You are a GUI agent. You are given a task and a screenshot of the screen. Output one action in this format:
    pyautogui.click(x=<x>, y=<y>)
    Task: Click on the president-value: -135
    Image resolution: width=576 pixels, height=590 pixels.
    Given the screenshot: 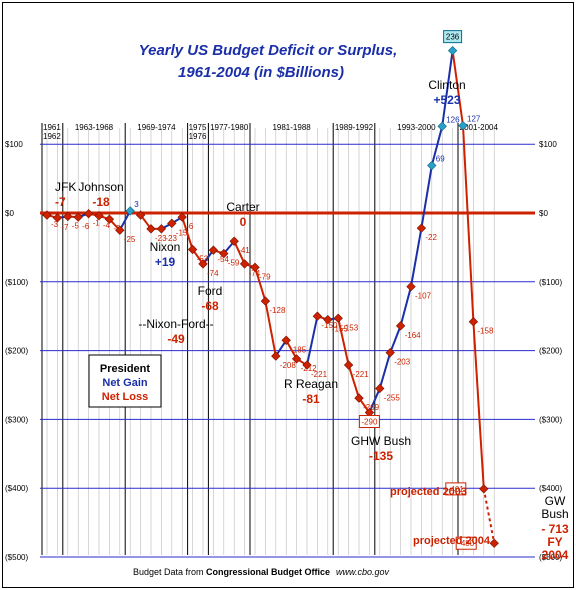 What is the action you would take?
    pyautogui.click(x=381, y=456)
    